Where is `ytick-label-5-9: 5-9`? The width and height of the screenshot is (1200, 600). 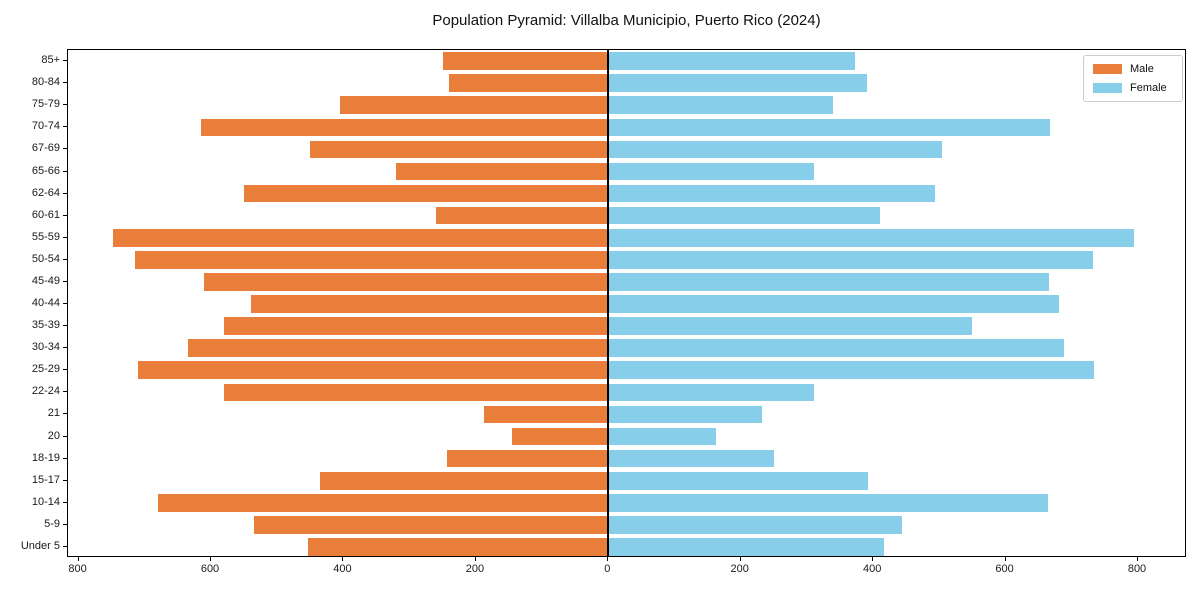
ytick-label-5-9: 5-9 is located at coordinates (52, 523).